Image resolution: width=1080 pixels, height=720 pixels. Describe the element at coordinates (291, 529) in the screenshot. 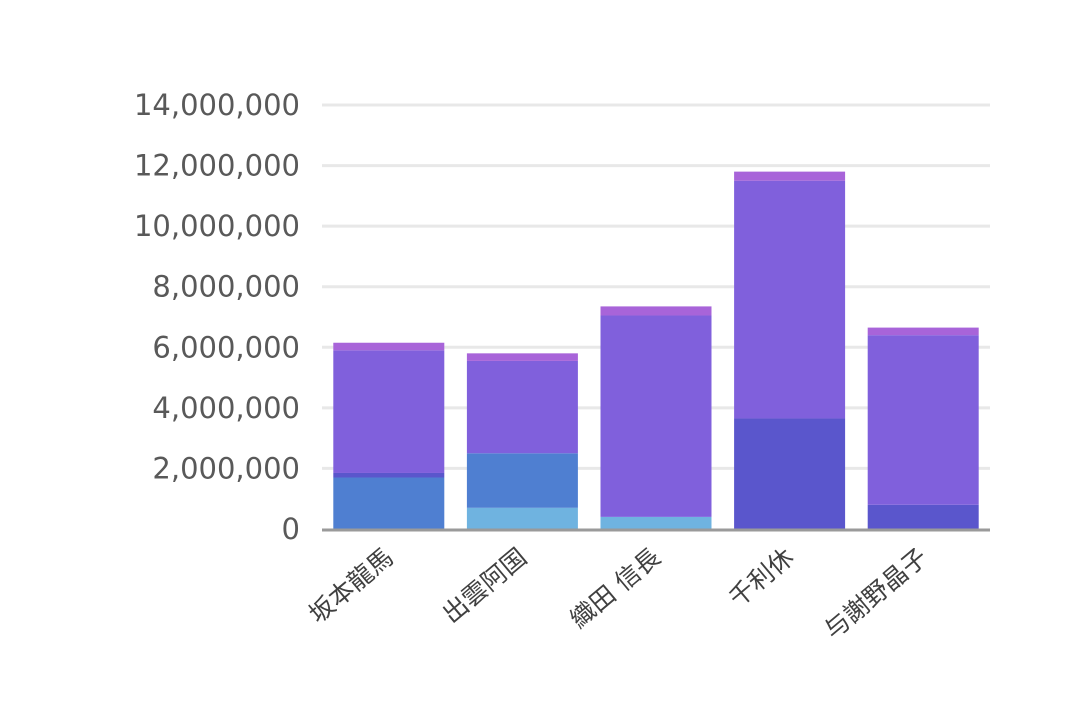

I see `y-tick-label: 0` at that location.